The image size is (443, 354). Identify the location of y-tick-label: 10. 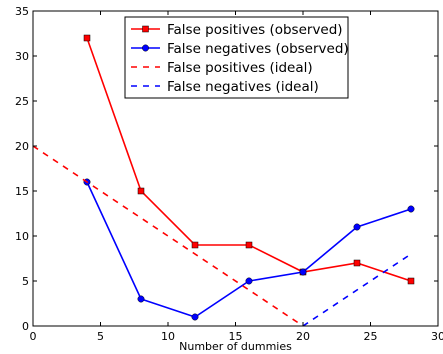
(22, 236).